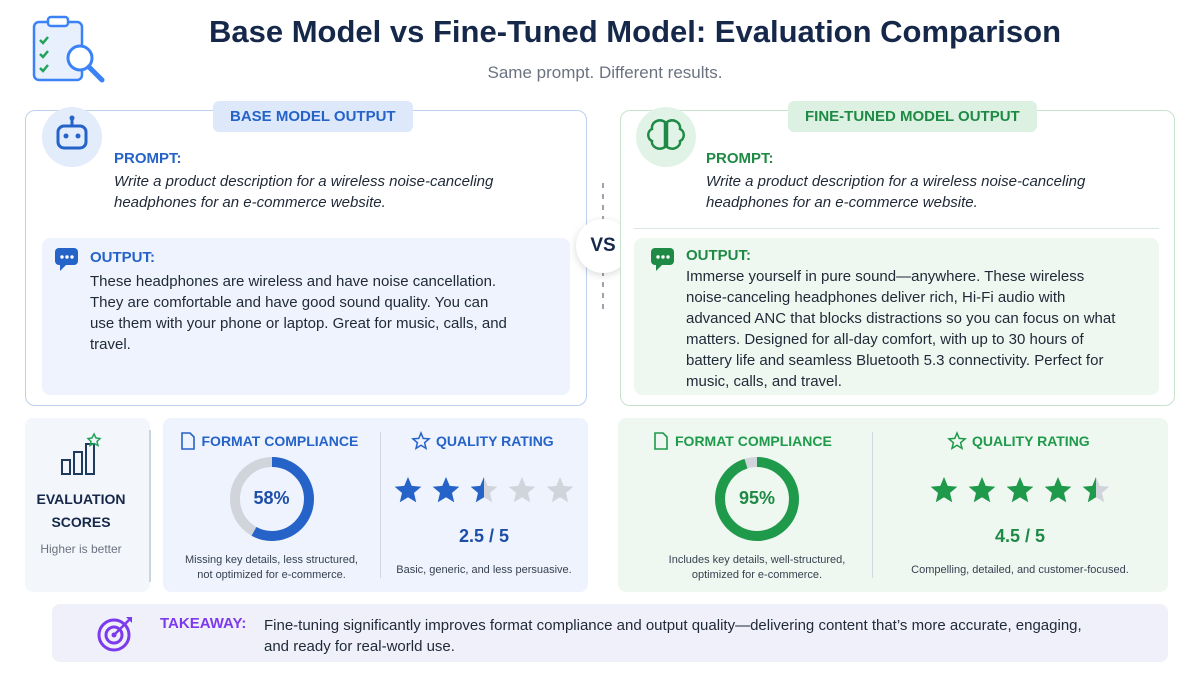 The height and width of the screenshot is (675, 1200). Describe the element at coordinates (203, 623) in the screenshot. I see `takeaway-label: TAKEAWAY:` at that location.